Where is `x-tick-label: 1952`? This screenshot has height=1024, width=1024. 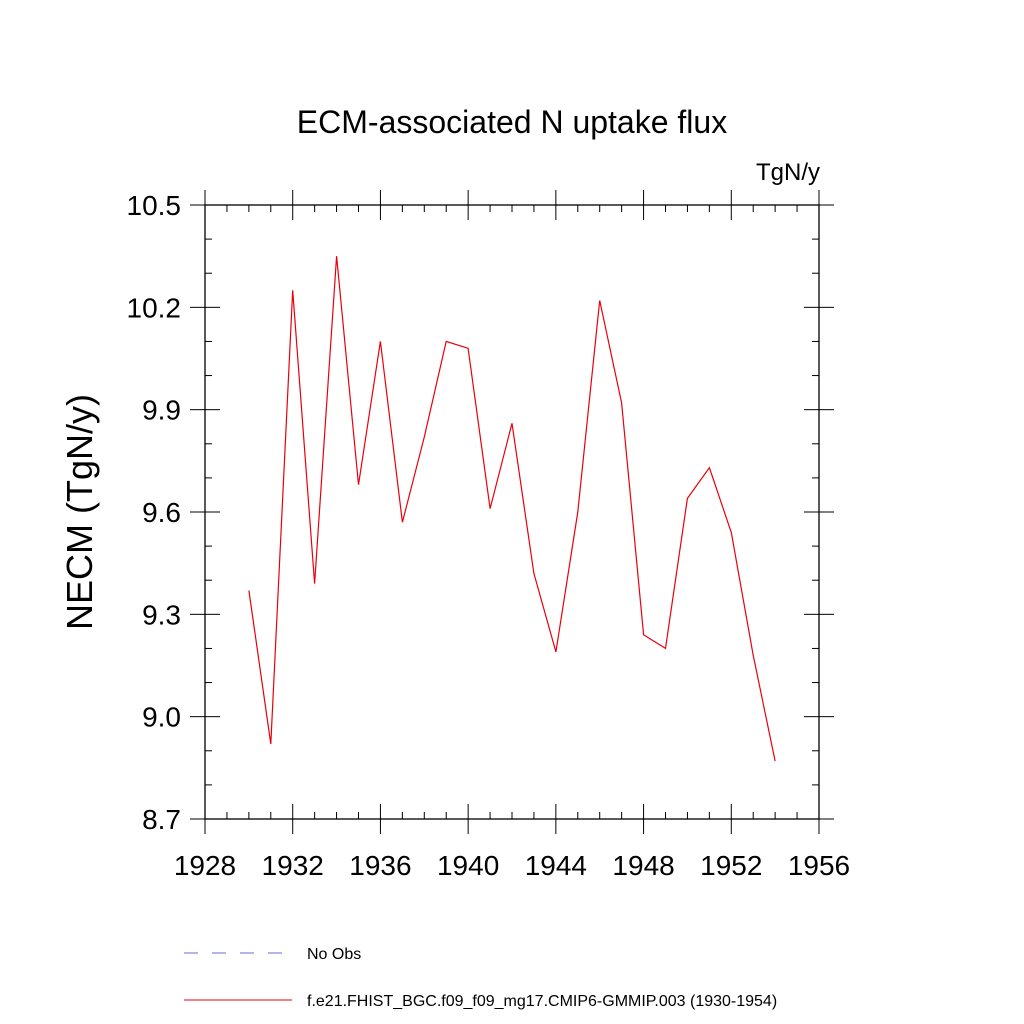
x-tick-label: 1952 is located at coordinates (731, 865).